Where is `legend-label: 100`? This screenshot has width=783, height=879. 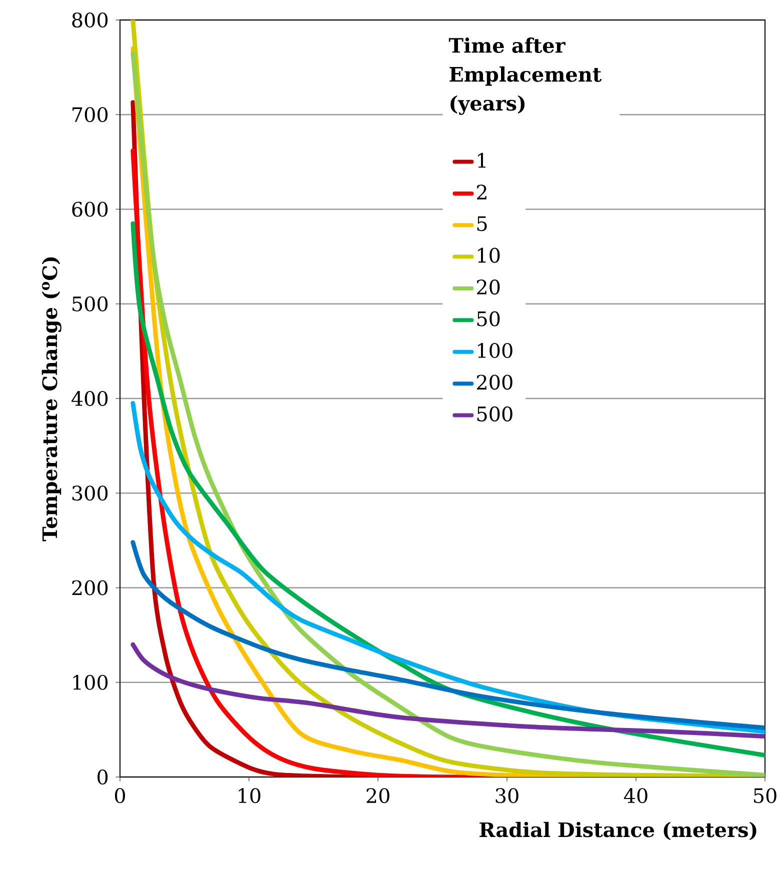
legend-label: 100 is located at coordinates (495, 350).